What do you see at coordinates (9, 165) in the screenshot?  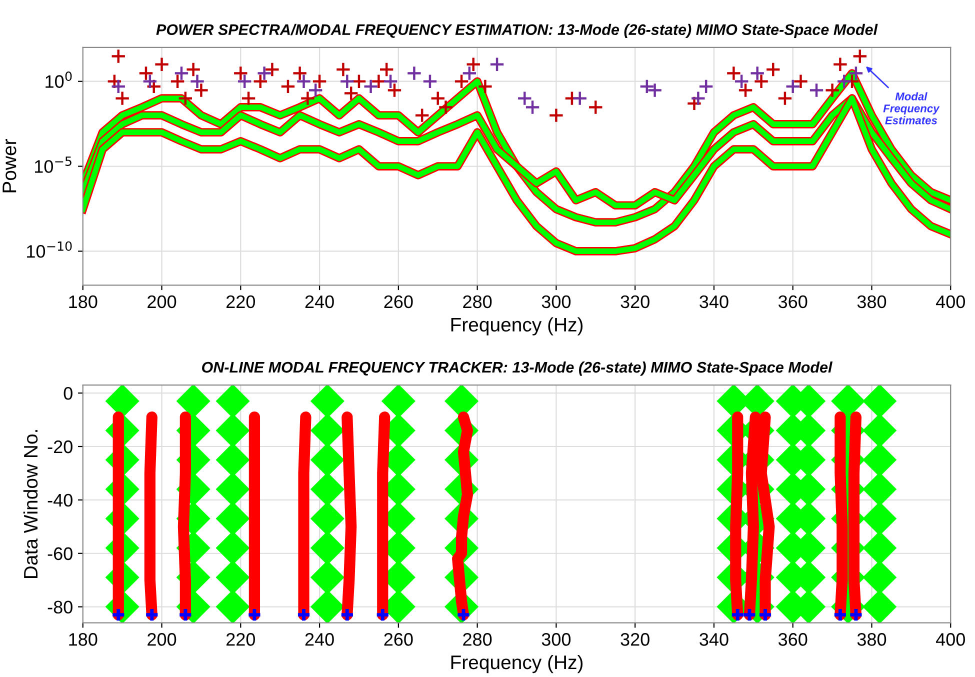 I see `y-axis-title: Power` at bounding box center [9, 165].